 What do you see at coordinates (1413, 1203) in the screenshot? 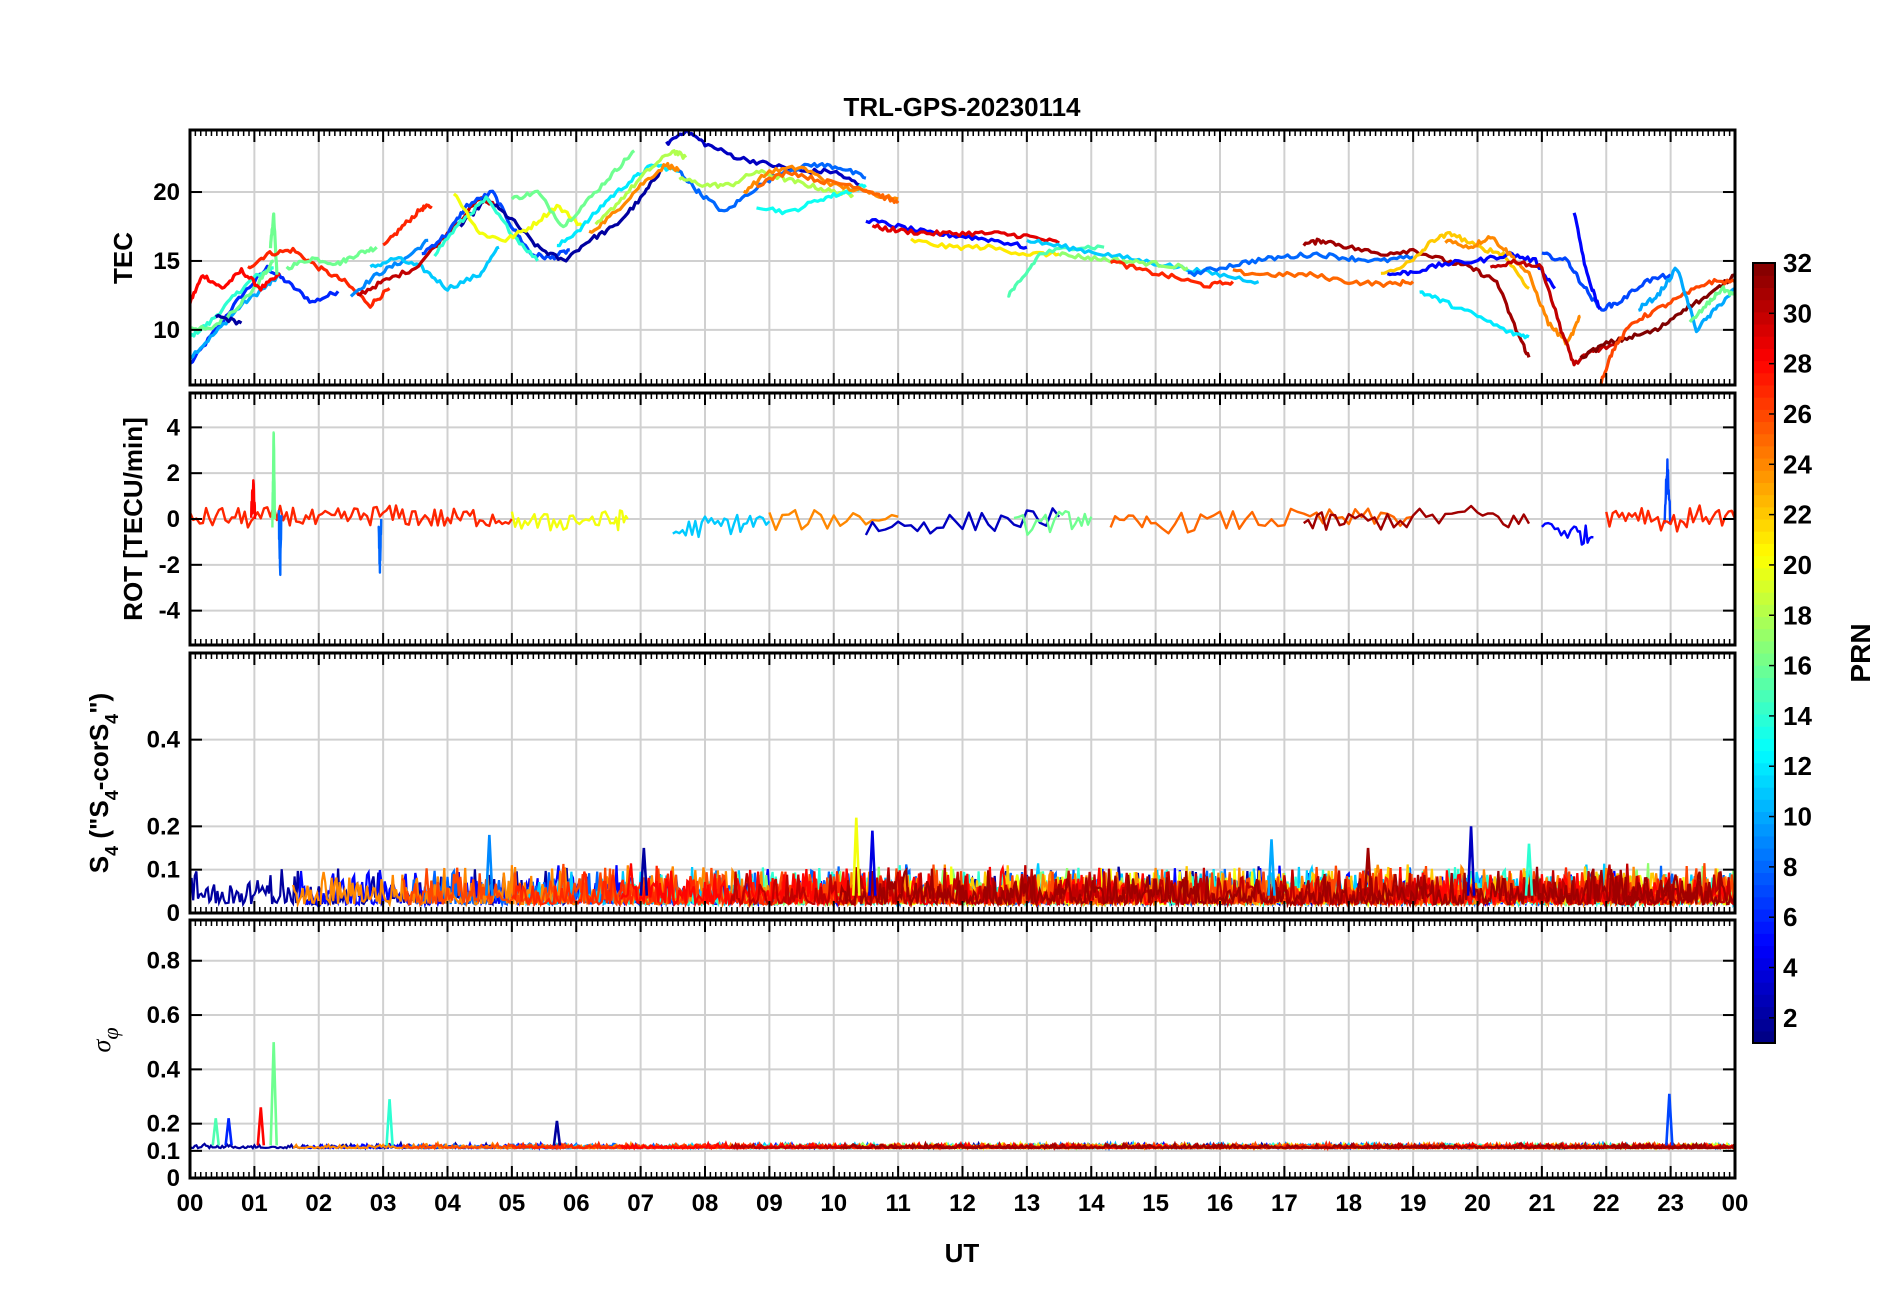
I see `x-tick-label: 19` at bounding box center [1413, 1203].